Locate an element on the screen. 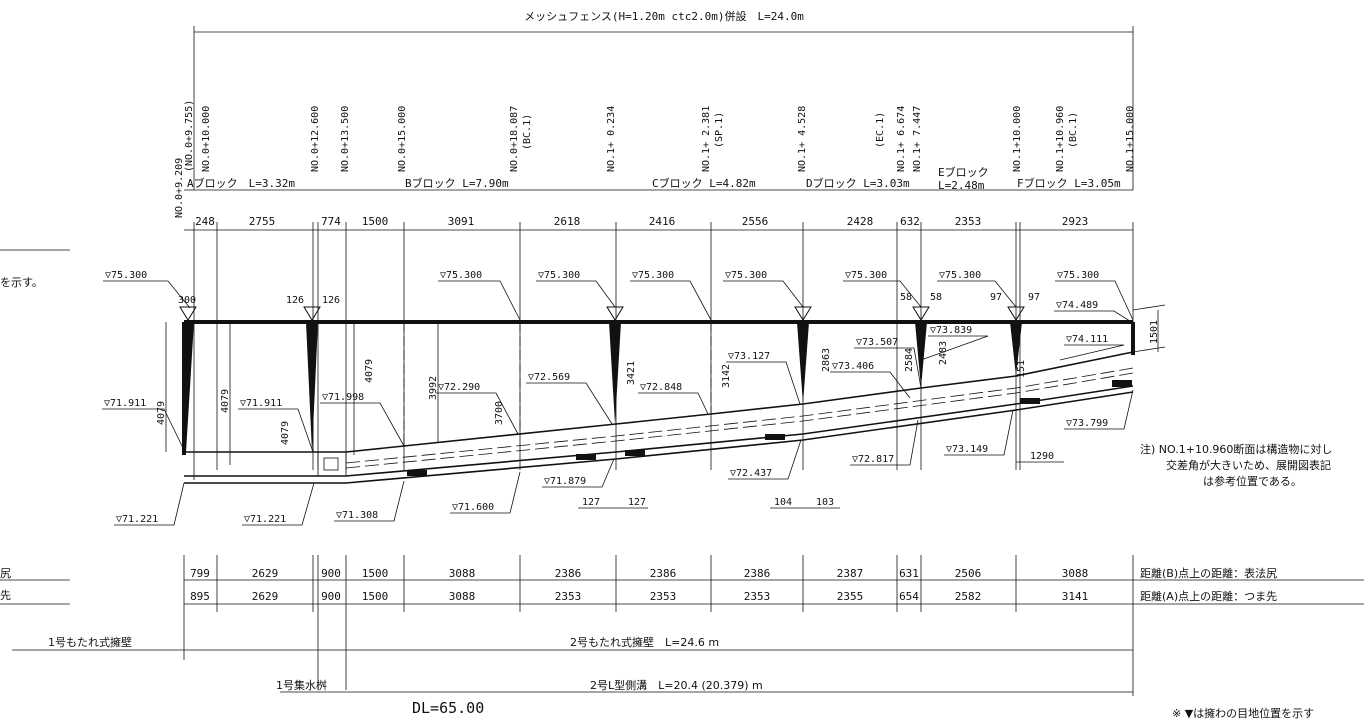 This screenshot has height=719, width=1364. block-e-length: L=2.48m is located at coordinates (961, 185).